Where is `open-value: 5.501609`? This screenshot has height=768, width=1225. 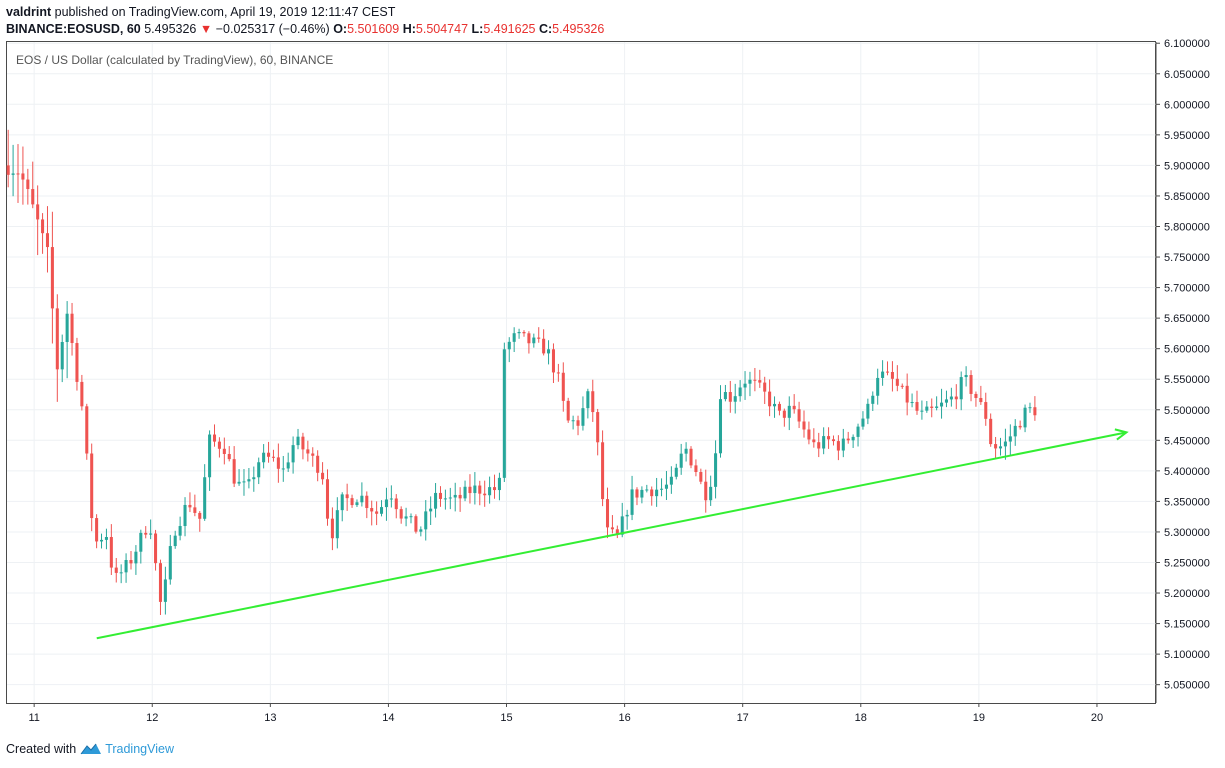 open-value: 5.501609 is located at coordinates (373, 29).